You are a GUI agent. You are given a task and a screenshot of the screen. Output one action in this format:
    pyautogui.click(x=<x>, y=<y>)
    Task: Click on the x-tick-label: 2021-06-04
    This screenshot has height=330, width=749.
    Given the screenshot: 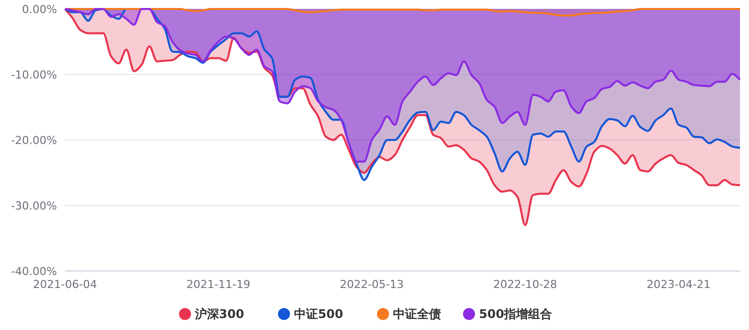 What is the action you would take?
    pyautogui.click(x=65, y=284)
    